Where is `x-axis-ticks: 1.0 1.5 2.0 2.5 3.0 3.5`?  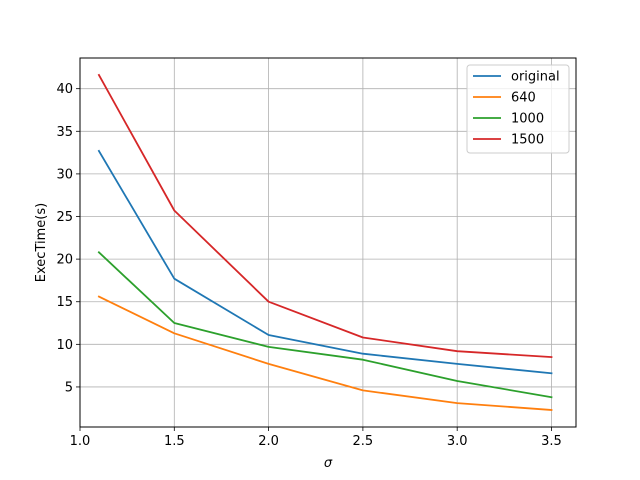 x-axis-ticks: 1.0 1.5 2.0 2.5 3.0 3.5 is located at coordinates (316, 438).